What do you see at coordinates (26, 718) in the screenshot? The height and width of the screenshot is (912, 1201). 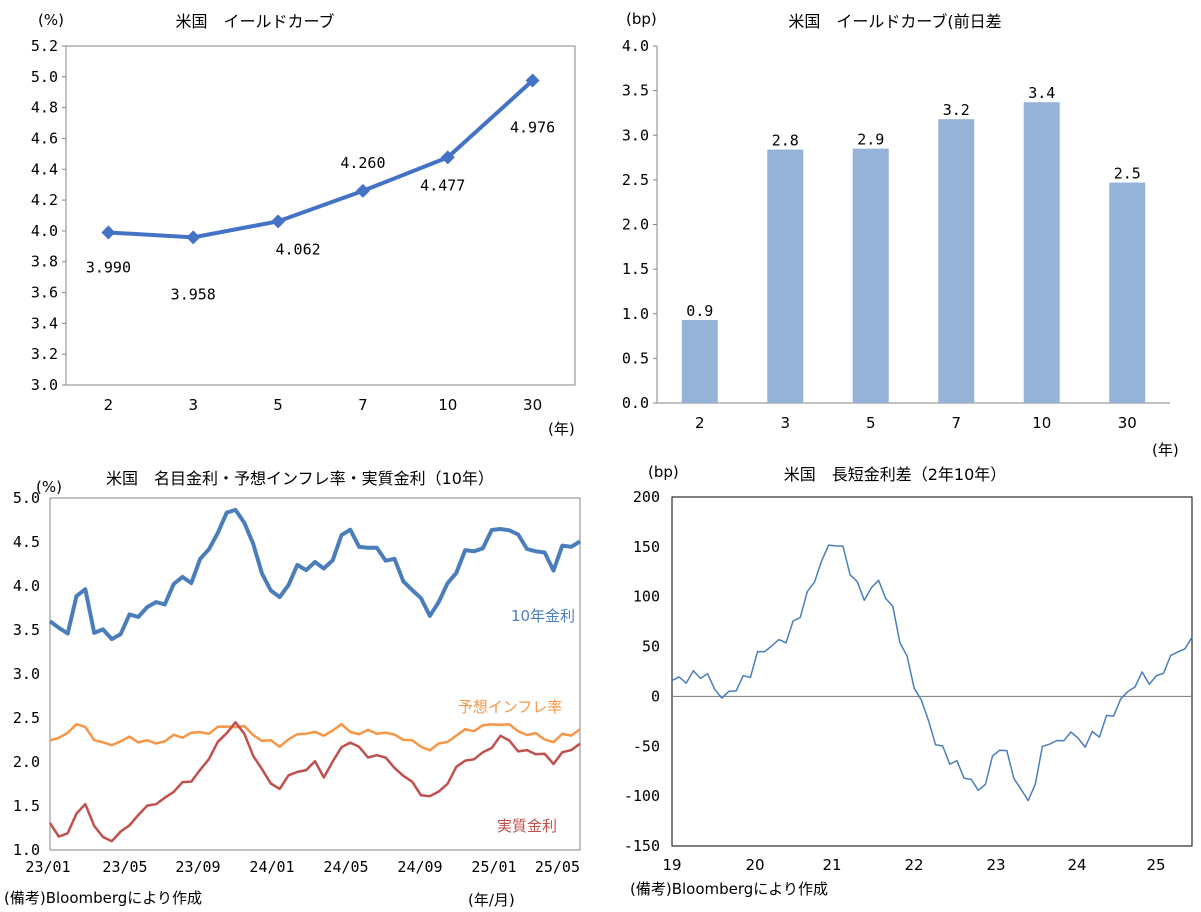 I see `chart3-y-tick-label: 2.5` at bounding box center [26, 718].